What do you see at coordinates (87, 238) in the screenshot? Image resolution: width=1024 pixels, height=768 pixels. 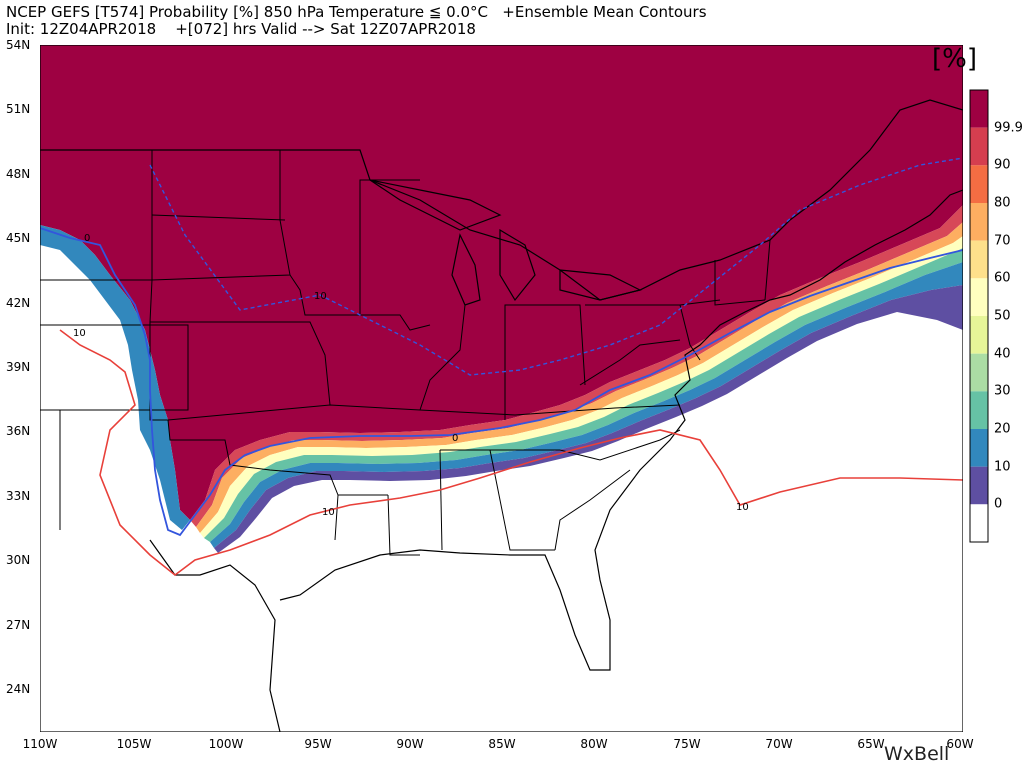 I see `contour-label-zero-west: 0` at bounding box center [87, 238].